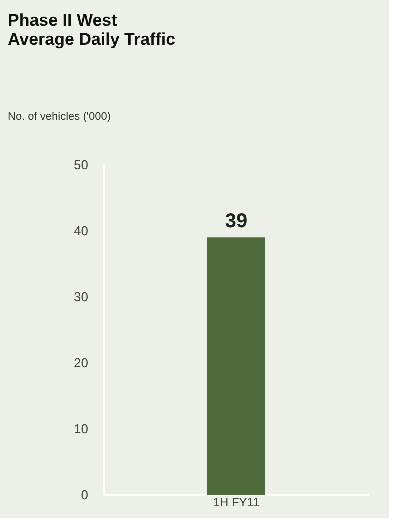  What do you see at coordinates (92, 30) in the screenshot?
I see `chart-title: Phase II West Average Daily Traffic` at bounding box center [92, 30].